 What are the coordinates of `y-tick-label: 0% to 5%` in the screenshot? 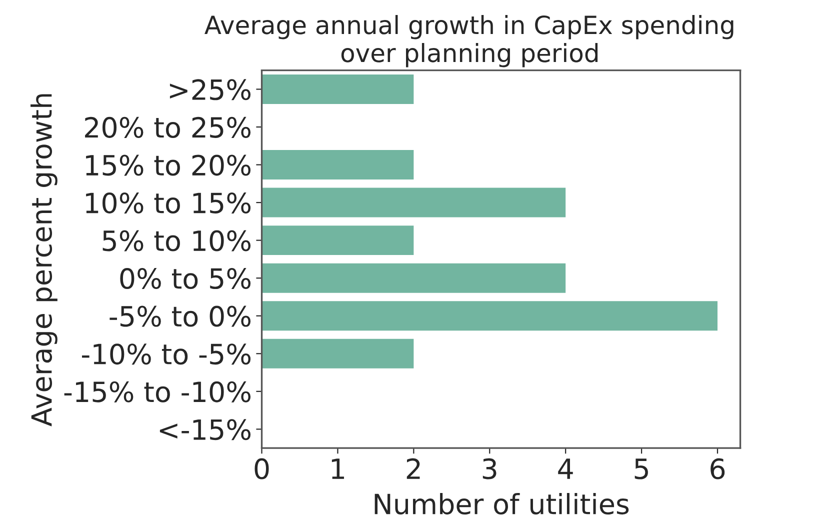 It's located at (185, 279).